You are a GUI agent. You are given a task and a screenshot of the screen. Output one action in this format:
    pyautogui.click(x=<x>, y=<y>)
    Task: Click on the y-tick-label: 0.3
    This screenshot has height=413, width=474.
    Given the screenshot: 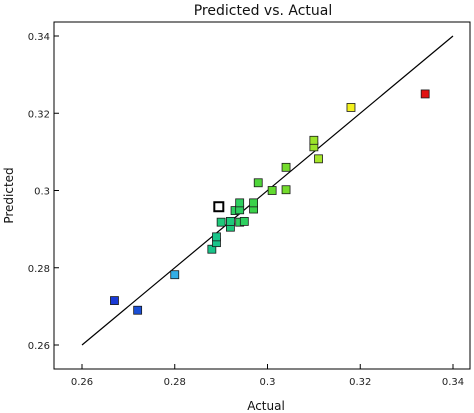 What is the action you would take?
    pyautogui.click(x=42, y=192)
    